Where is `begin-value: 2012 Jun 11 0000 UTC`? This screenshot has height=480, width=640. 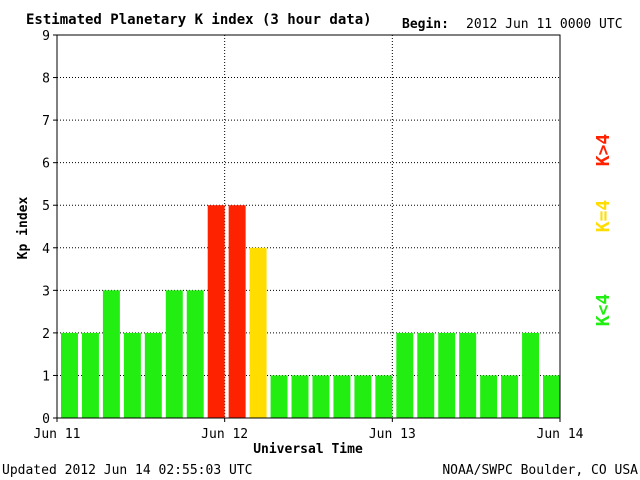
begin-value: 2012 Jun 11 0000 UTC is located at coordinates (544, 24).